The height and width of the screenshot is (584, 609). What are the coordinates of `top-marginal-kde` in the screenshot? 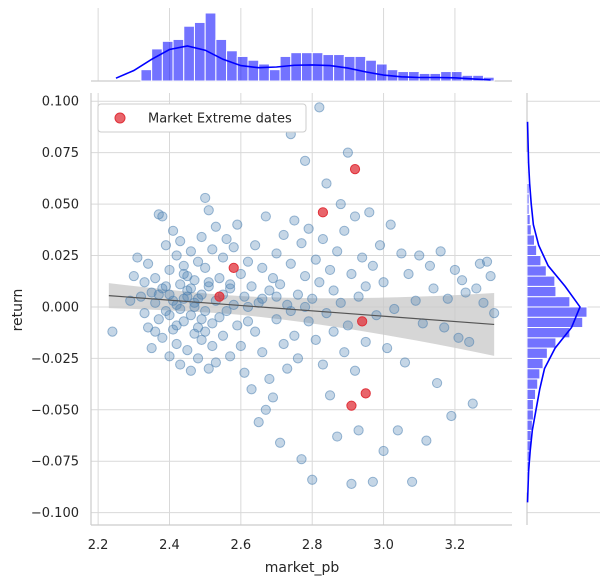 It's located at (303, 63).